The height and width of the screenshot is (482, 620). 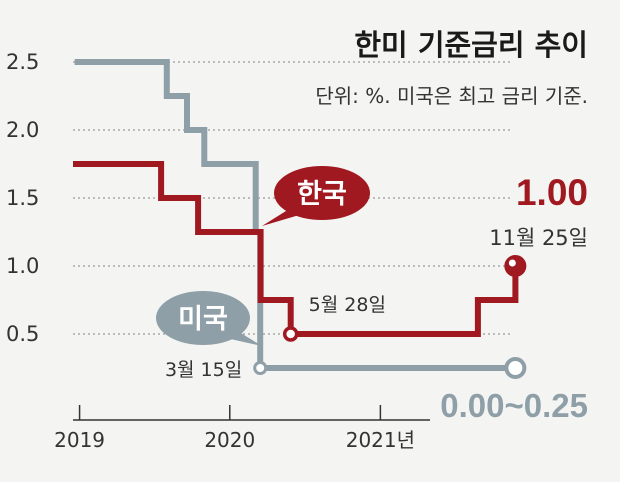 What do you see at coordinates (244, 338) in the screenshot?
I see `us-series-label-tail` at bounding box center [244, 338].